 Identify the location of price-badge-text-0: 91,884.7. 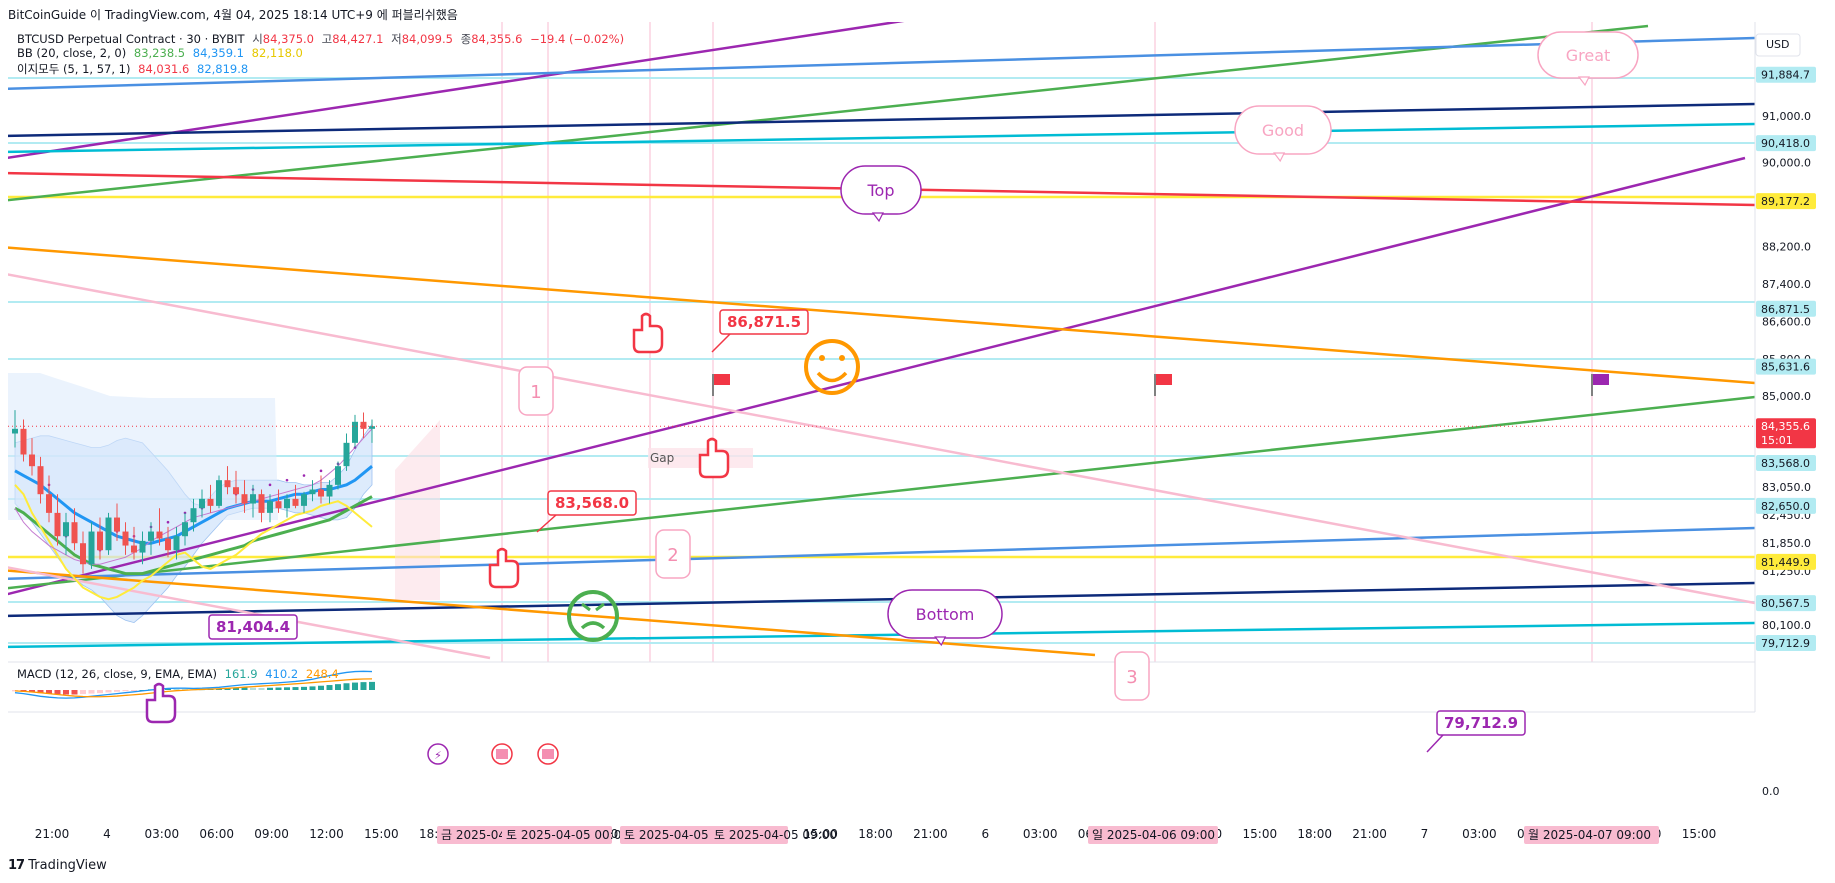
(1785, 75).